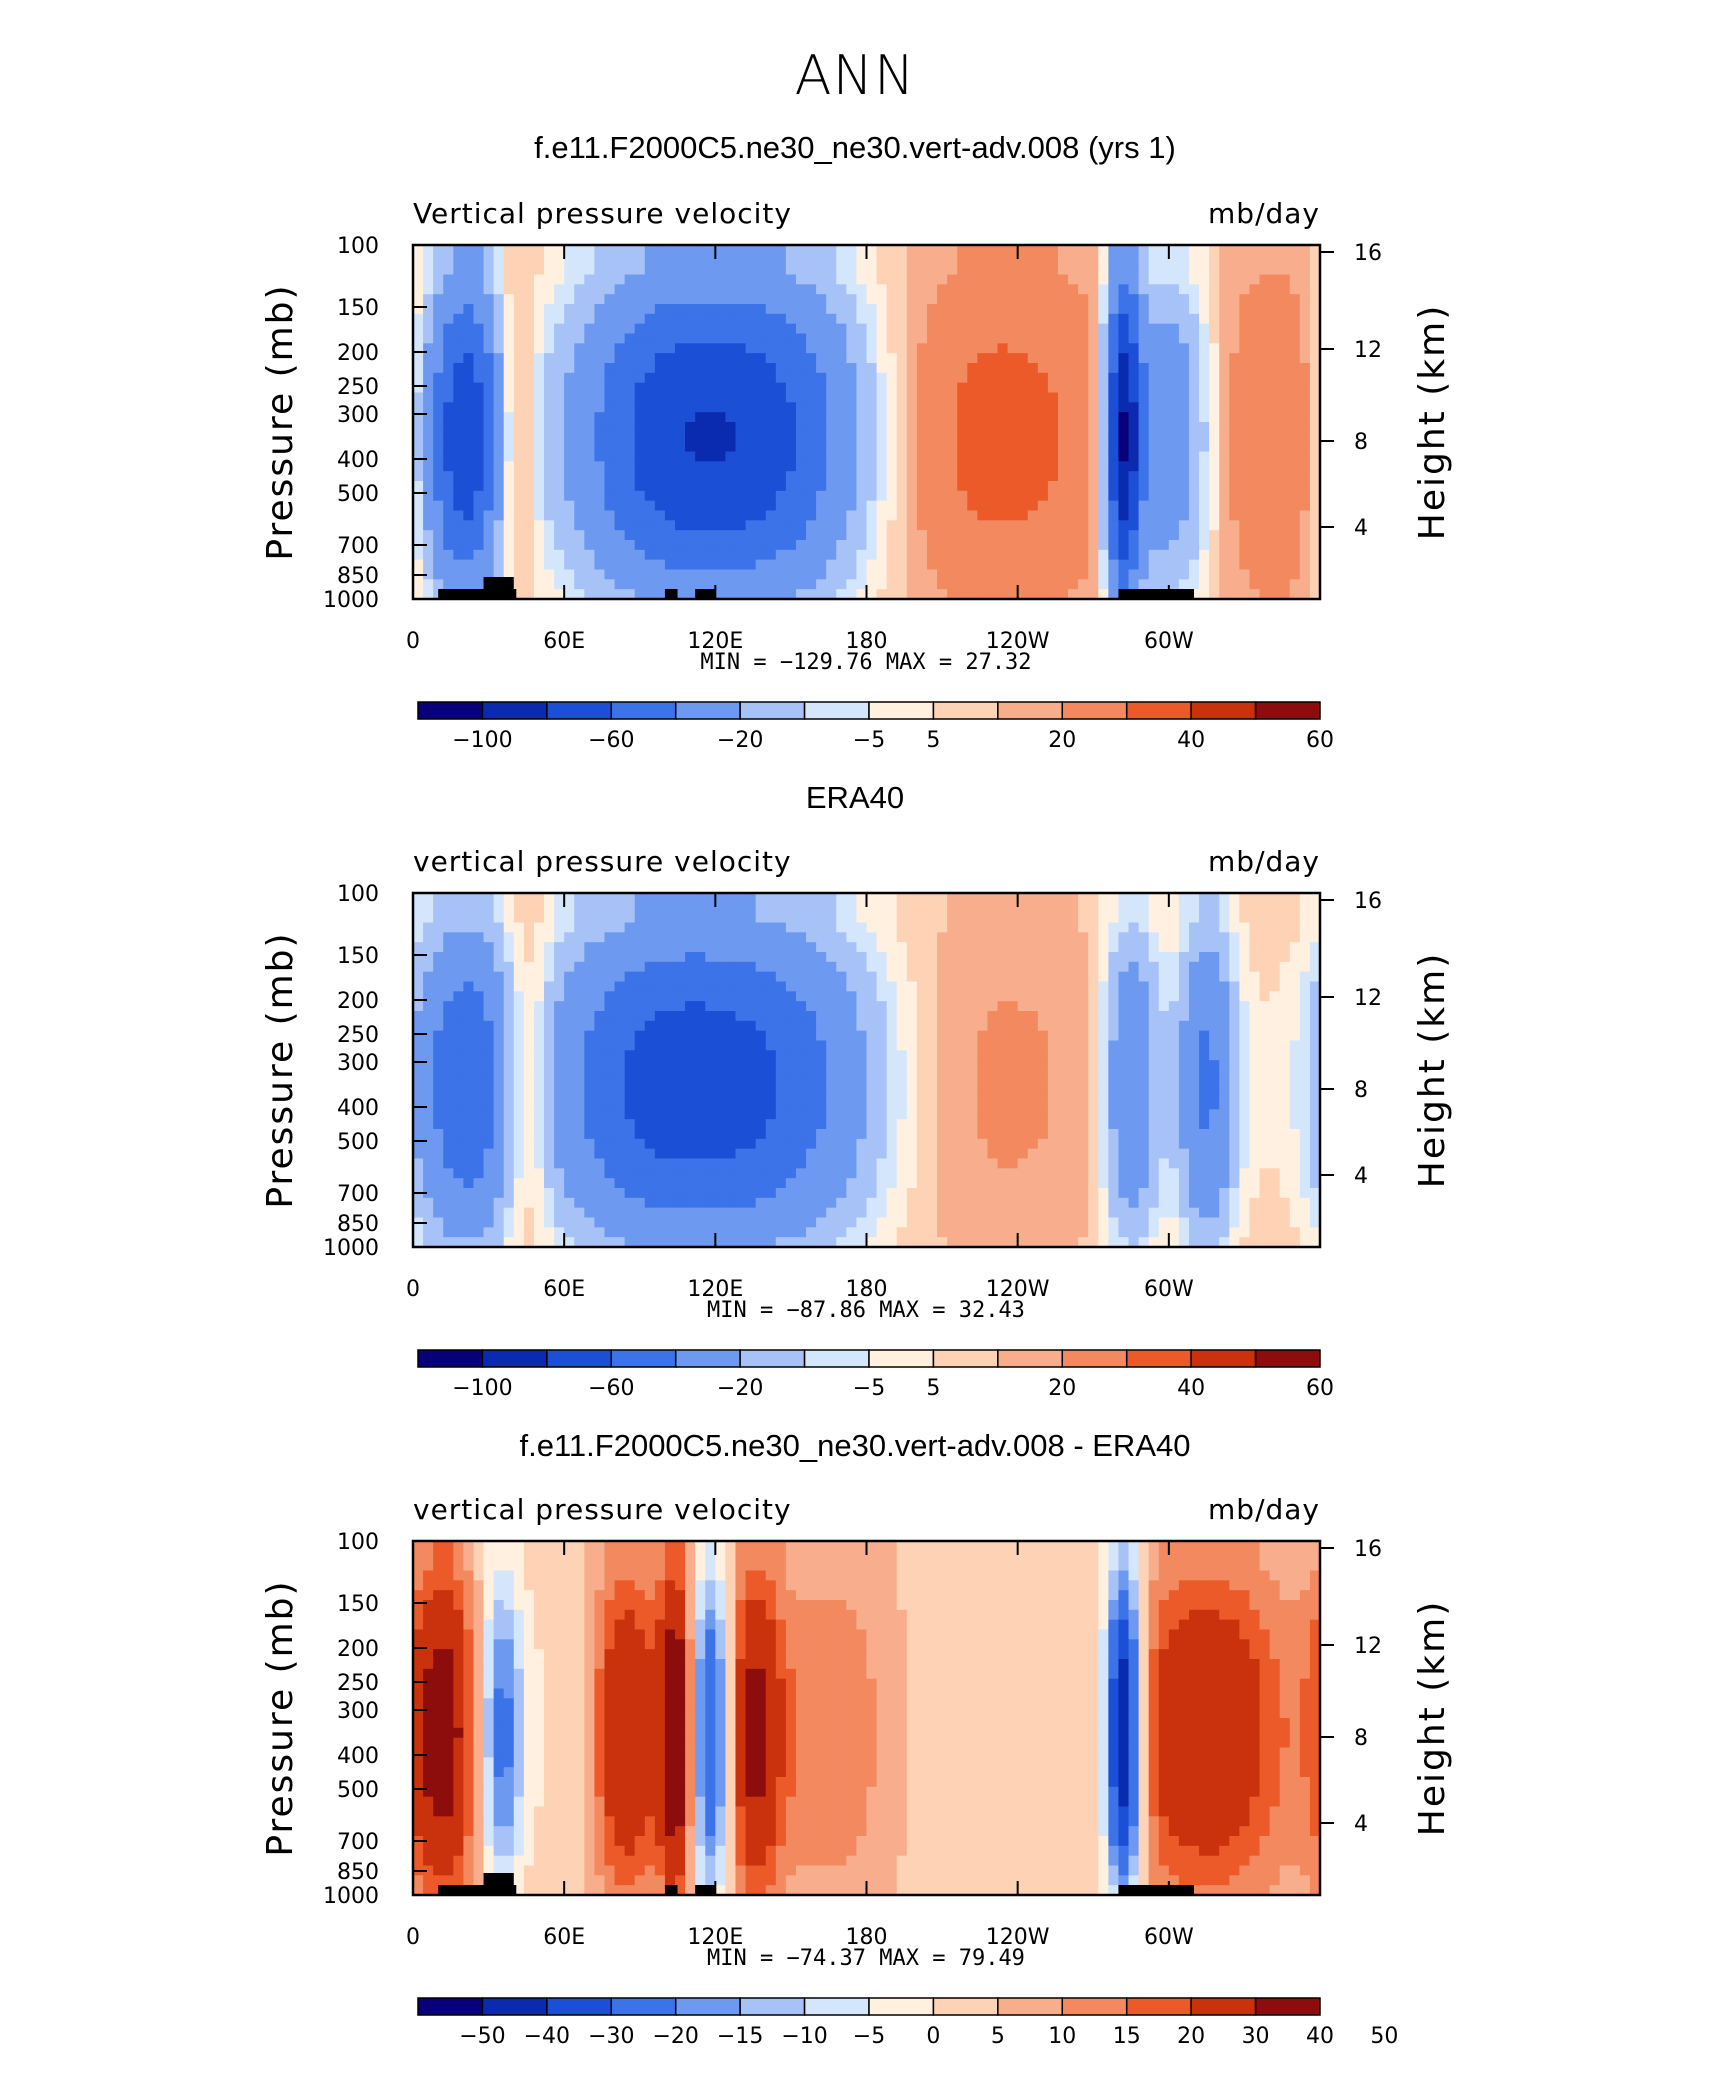  What do you see at coordinates (867, 422) in the screenshot?
I see `heatmap-field` at bounding box center [867, 422].